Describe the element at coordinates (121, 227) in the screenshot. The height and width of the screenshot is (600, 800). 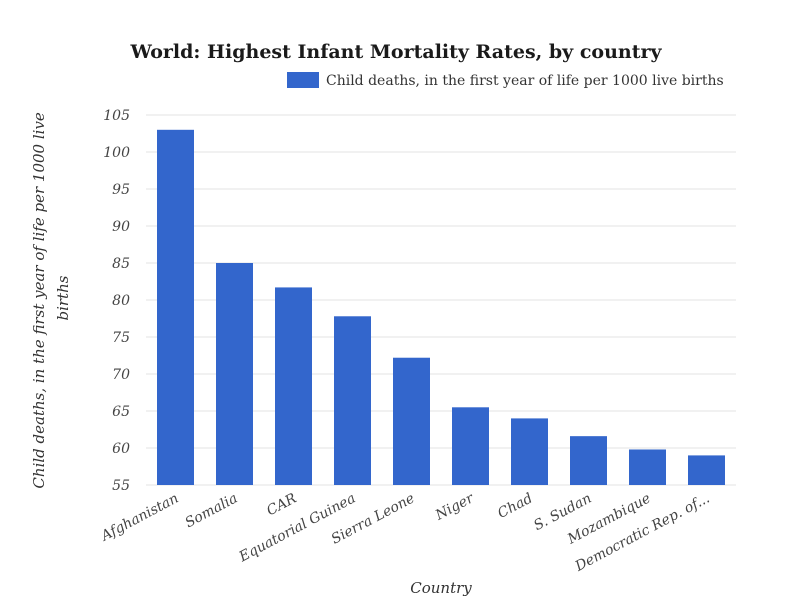
I see `y-tick-label: 90` at that location.